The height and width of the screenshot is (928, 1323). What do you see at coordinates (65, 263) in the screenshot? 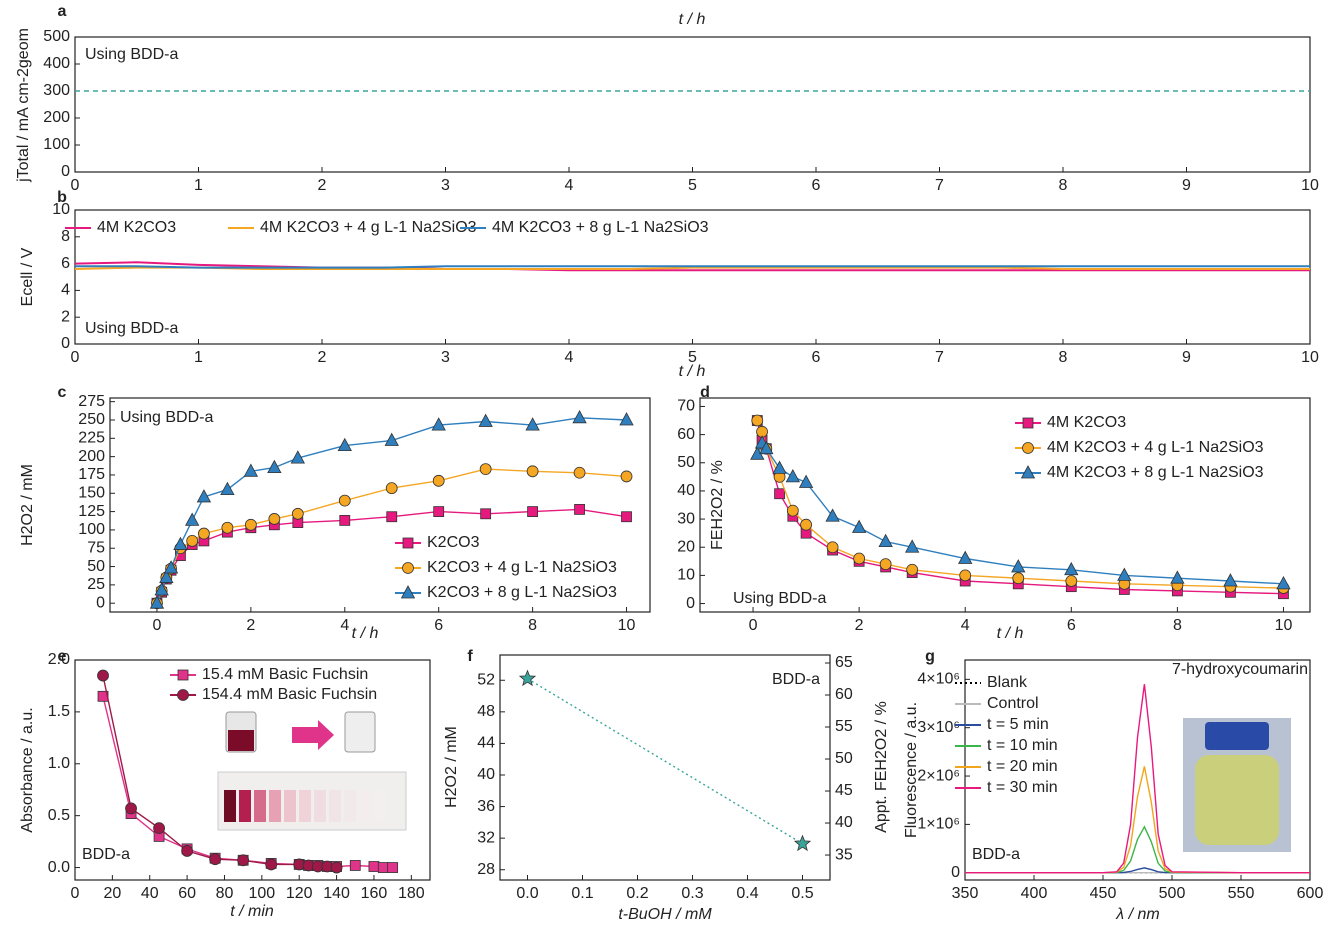
I see `y-tick-label: 6` at bounding box center [65, 263].